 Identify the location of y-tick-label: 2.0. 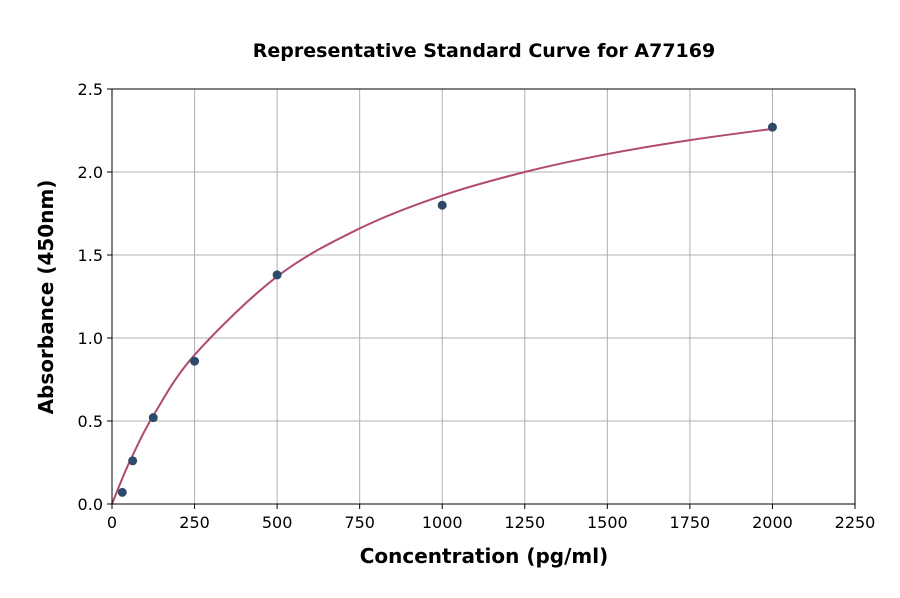
(90, 172).